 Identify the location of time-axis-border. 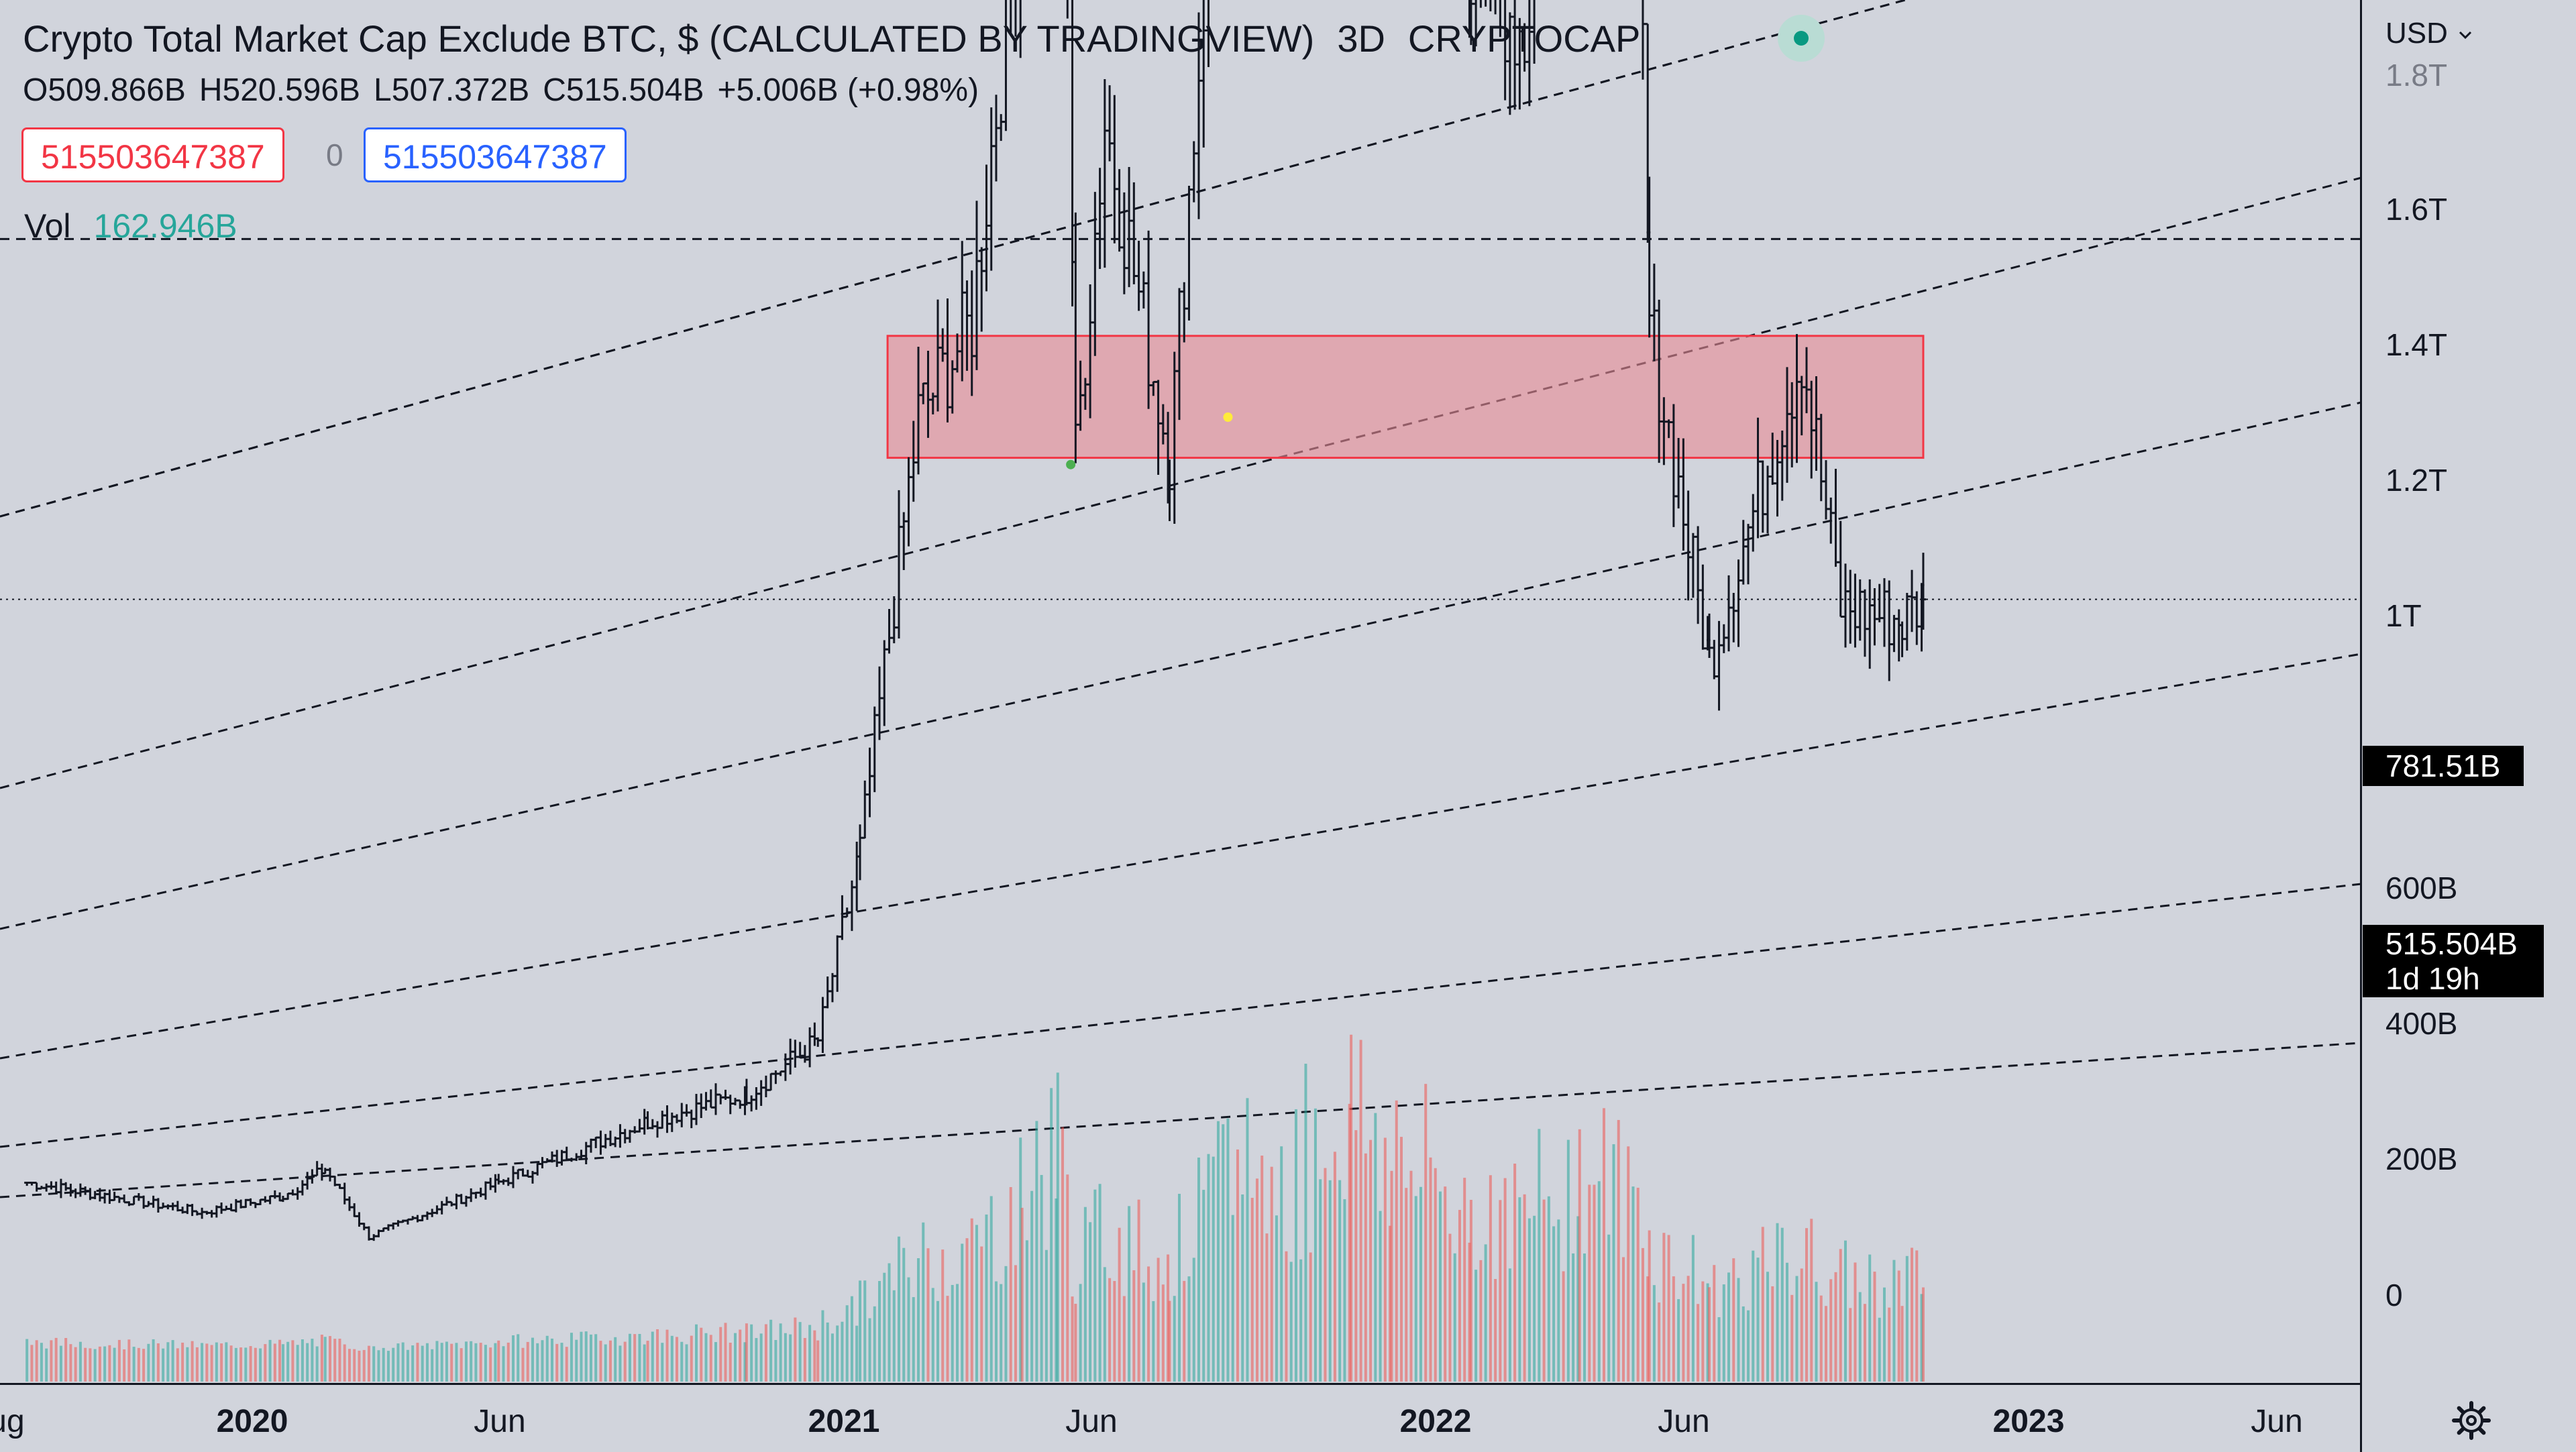
(1180, 1384).